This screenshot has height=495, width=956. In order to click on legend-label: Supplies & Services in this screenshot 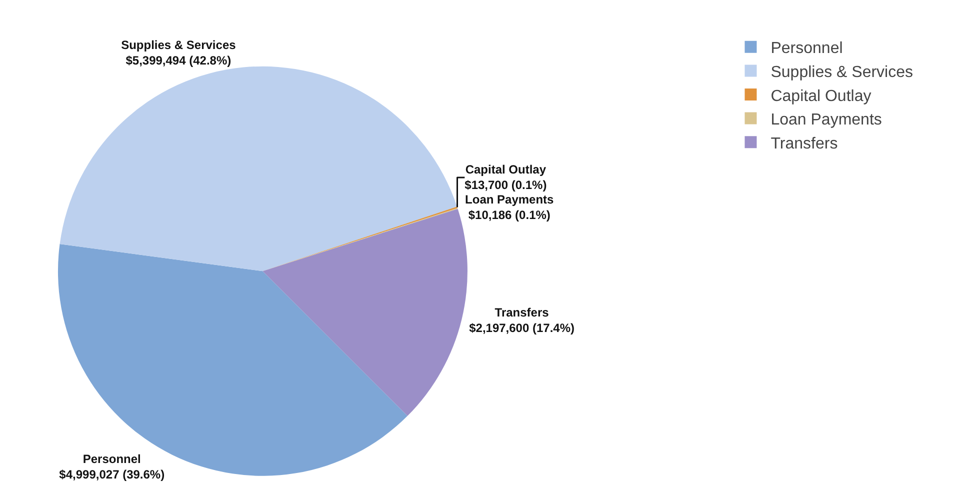, I will do `click(842, 72)`.